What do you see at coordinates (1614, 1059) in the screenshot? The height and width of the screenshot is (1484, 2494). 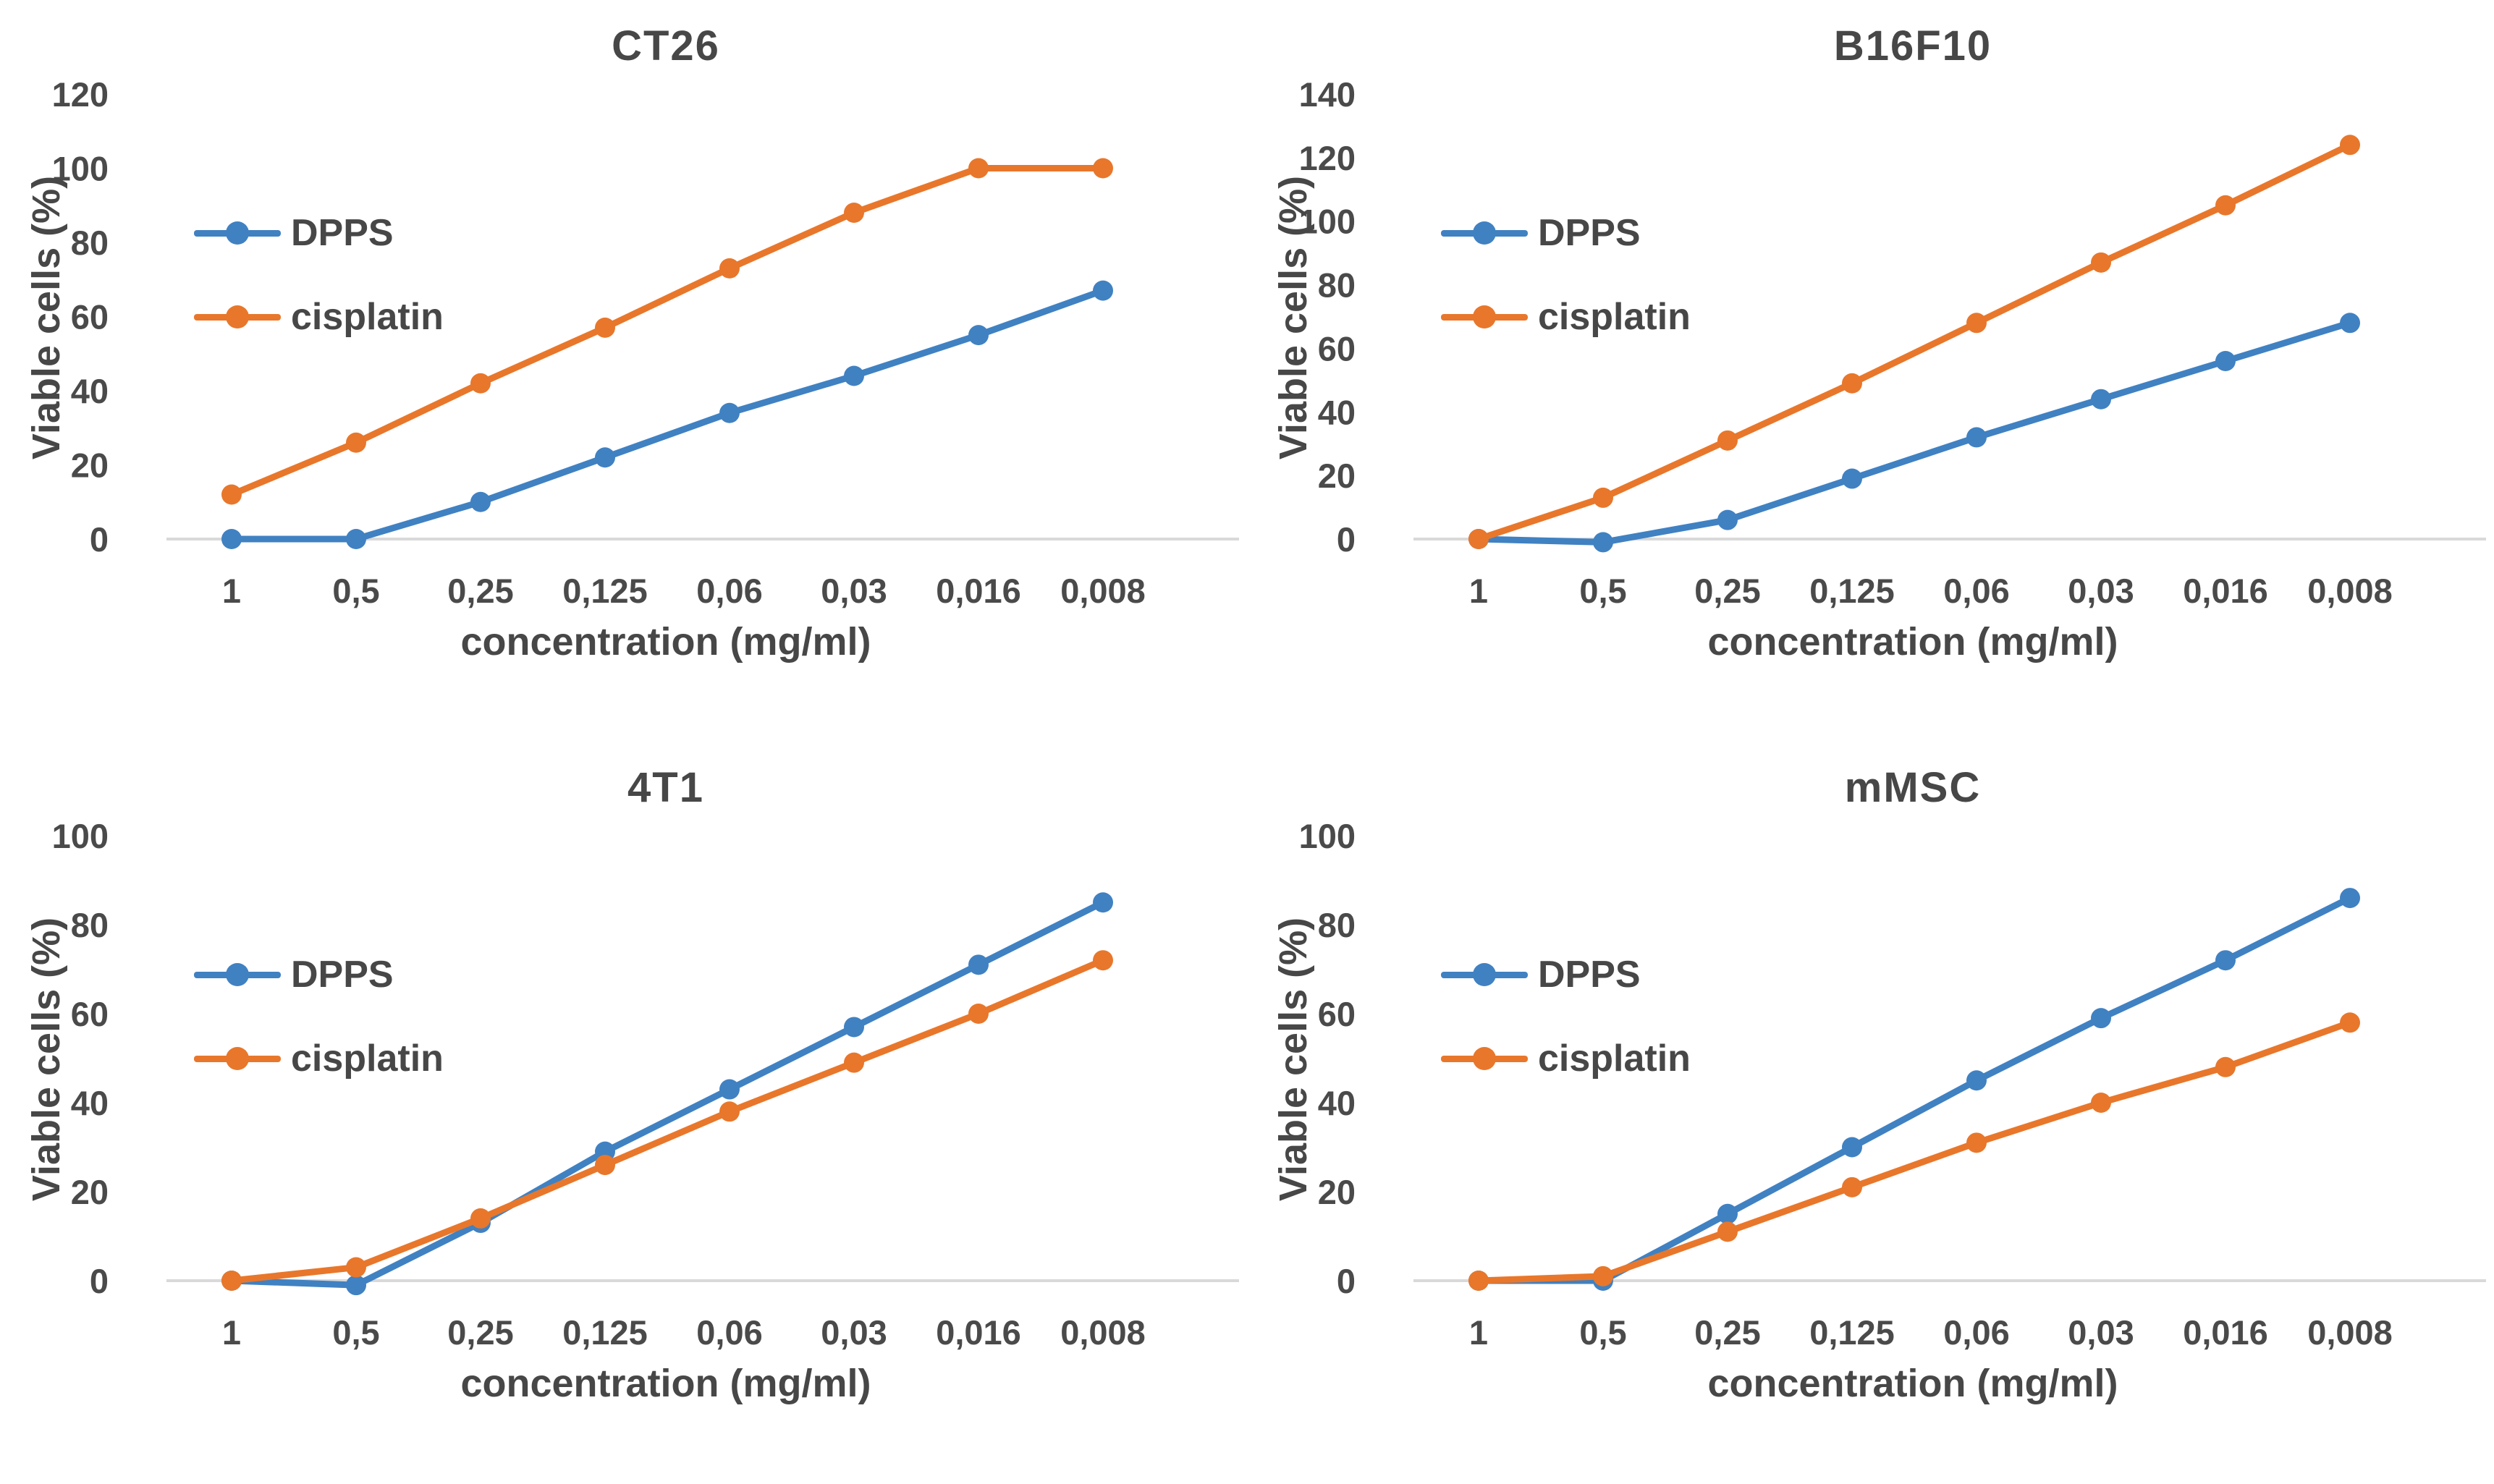 I see `legend-label: cisplatin` at bounding box center [1614, 1059].